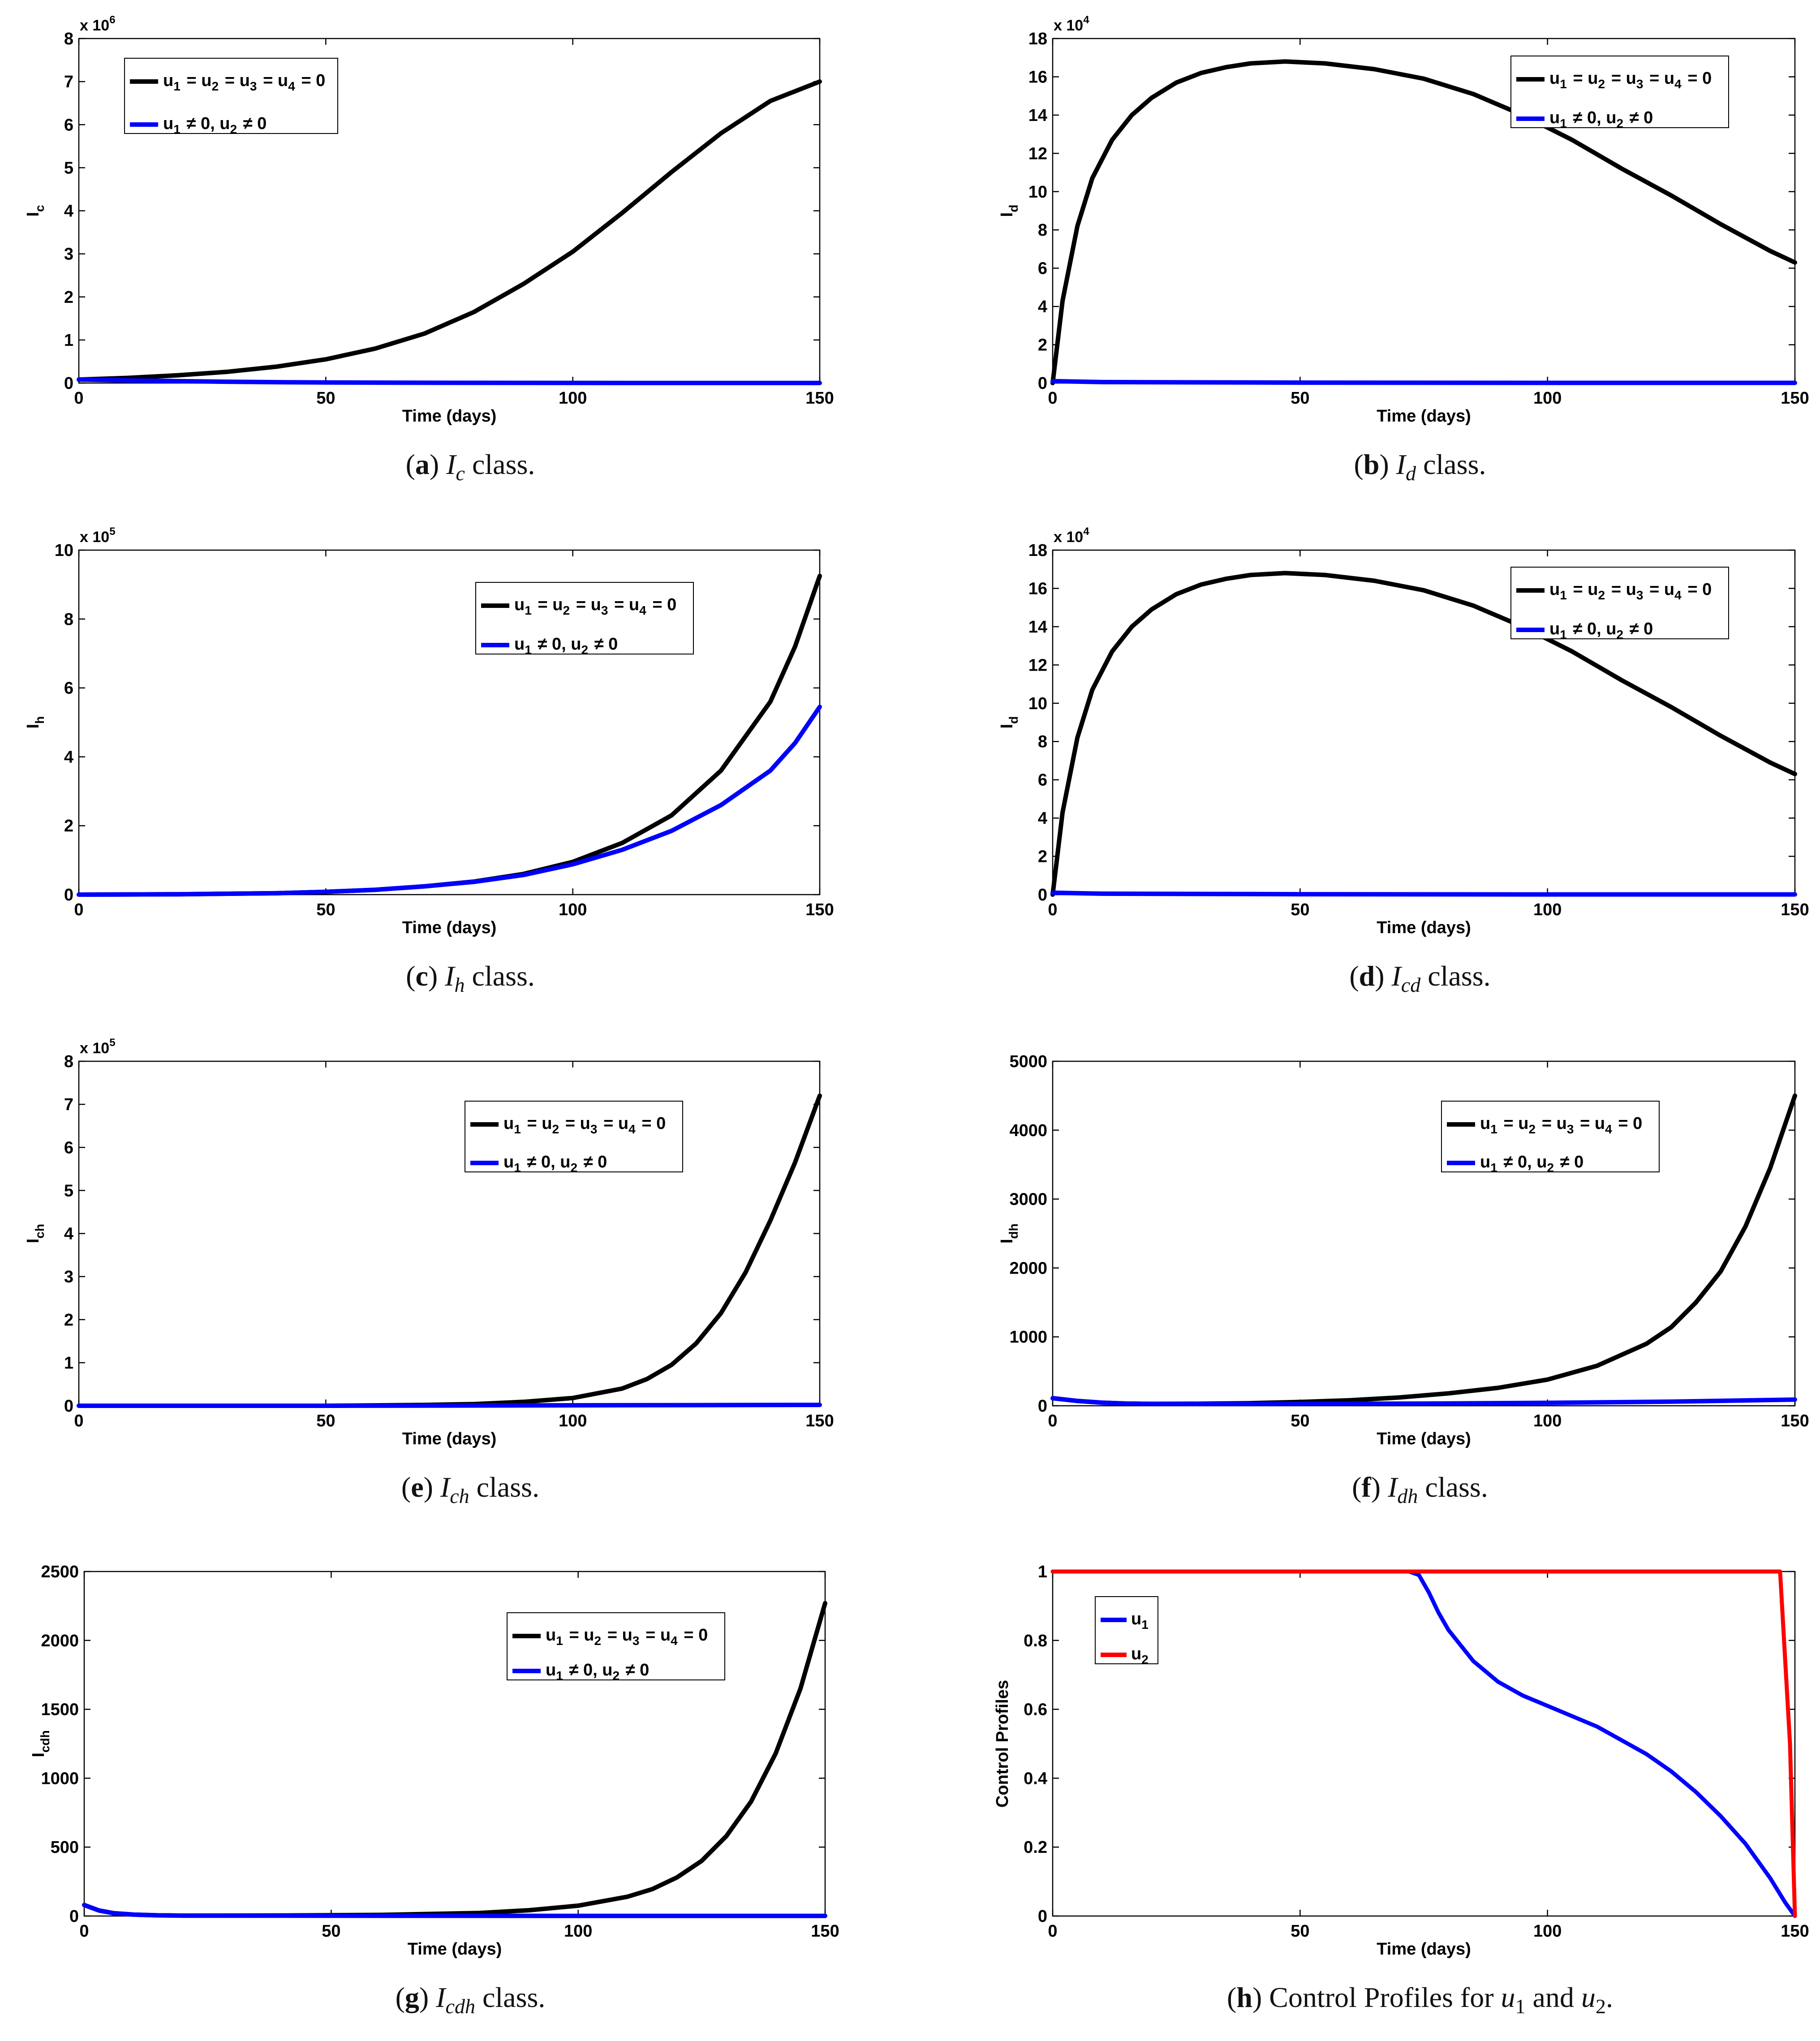  Describe the element at coordinates (1126, 1631) in the screenshot. I see `legend: u1 u2` at that location.